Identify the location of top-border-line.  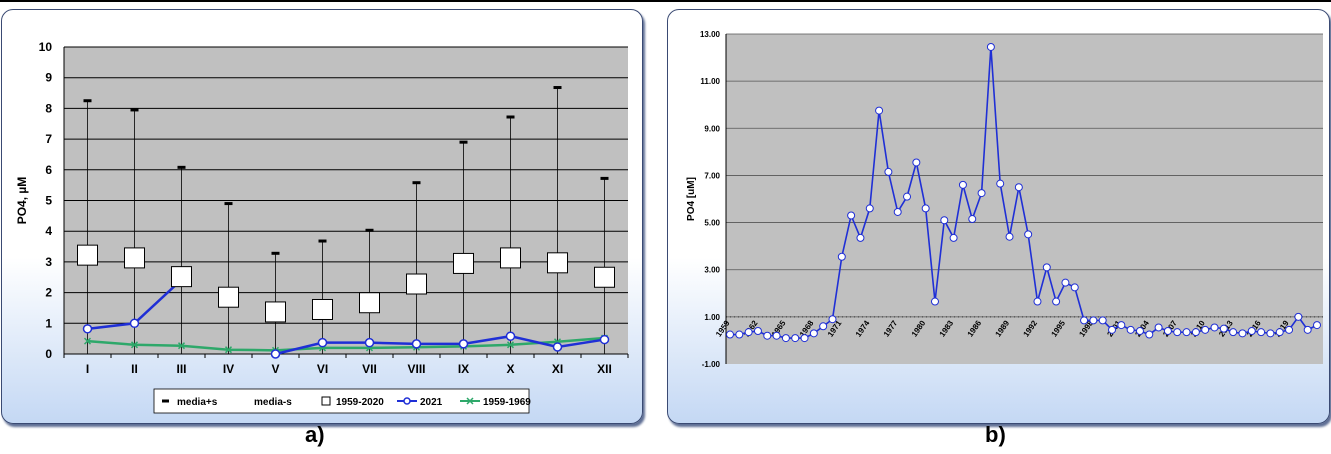
(665, 1).